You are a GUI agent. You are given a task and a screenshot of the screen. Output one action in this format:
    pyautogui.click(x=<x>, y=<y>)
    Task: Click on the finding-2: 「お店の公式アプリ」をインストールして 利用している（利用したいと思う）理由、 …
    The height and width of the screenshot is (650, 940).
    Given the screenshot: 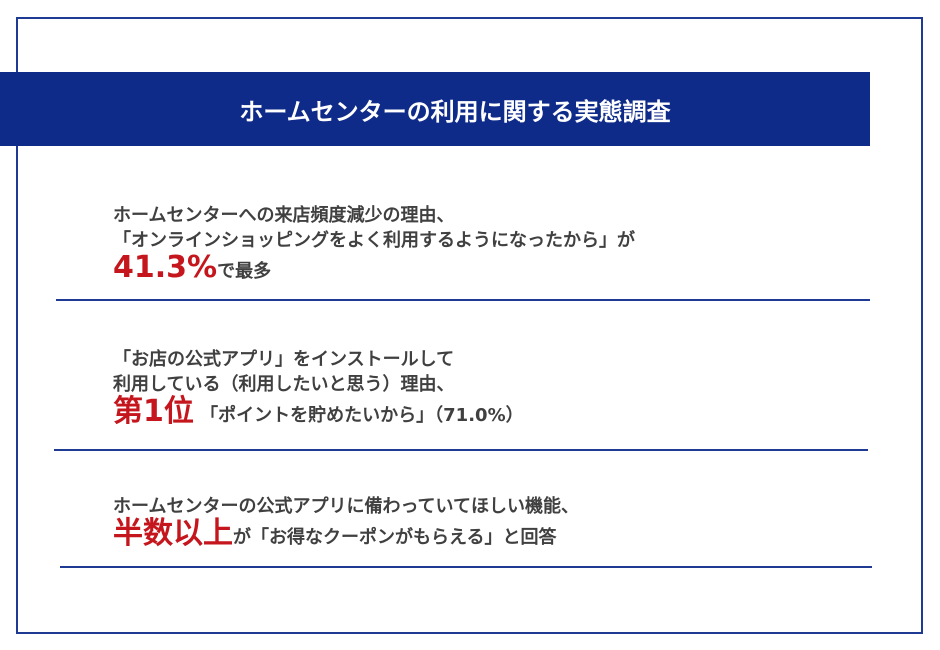 What is the action you would take?
    pyautogui.click(x=318, y=387)
    